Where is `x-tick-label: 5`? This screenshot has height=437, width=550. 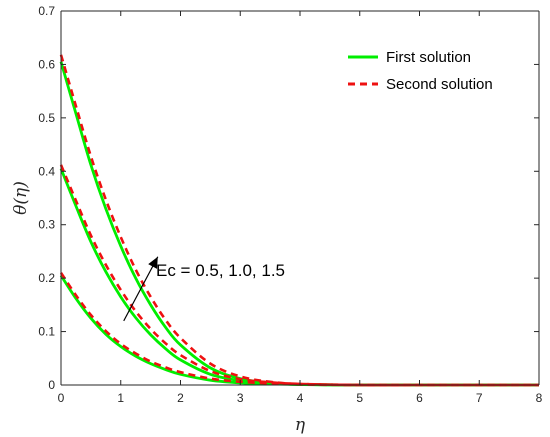
x-tick-label: 5 is located at coordinates (359, 398).